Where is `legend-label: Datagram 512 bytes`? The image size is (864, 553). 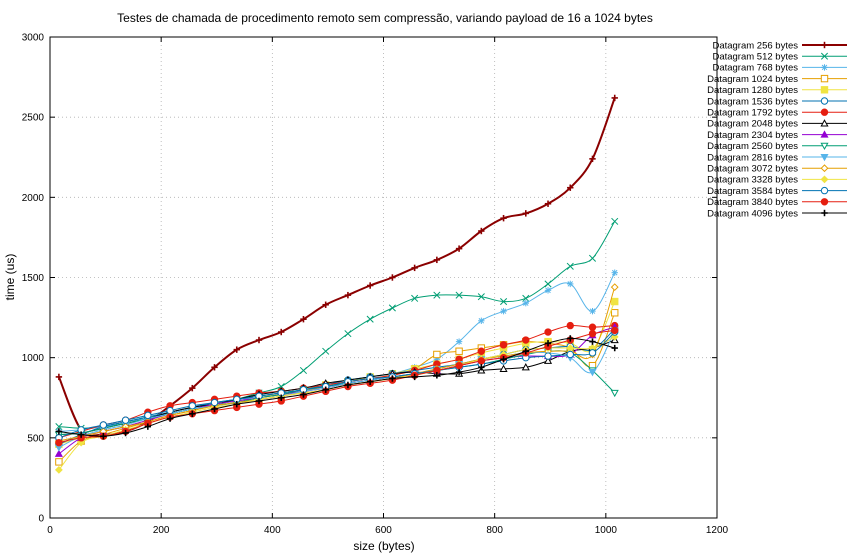 legend-label: Datagram 512 bytes is located at coordinates (755, 57).